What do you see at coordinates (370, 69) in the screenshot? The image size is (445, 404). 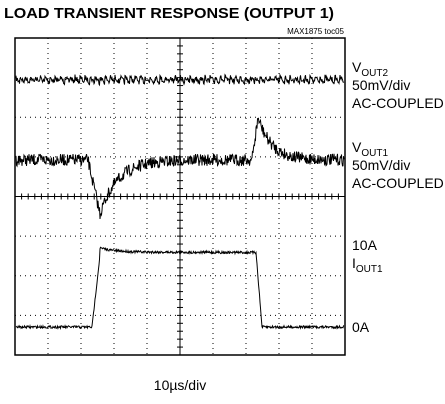 I see `channel-label: VOUT2` at bounding box center [370, 69].